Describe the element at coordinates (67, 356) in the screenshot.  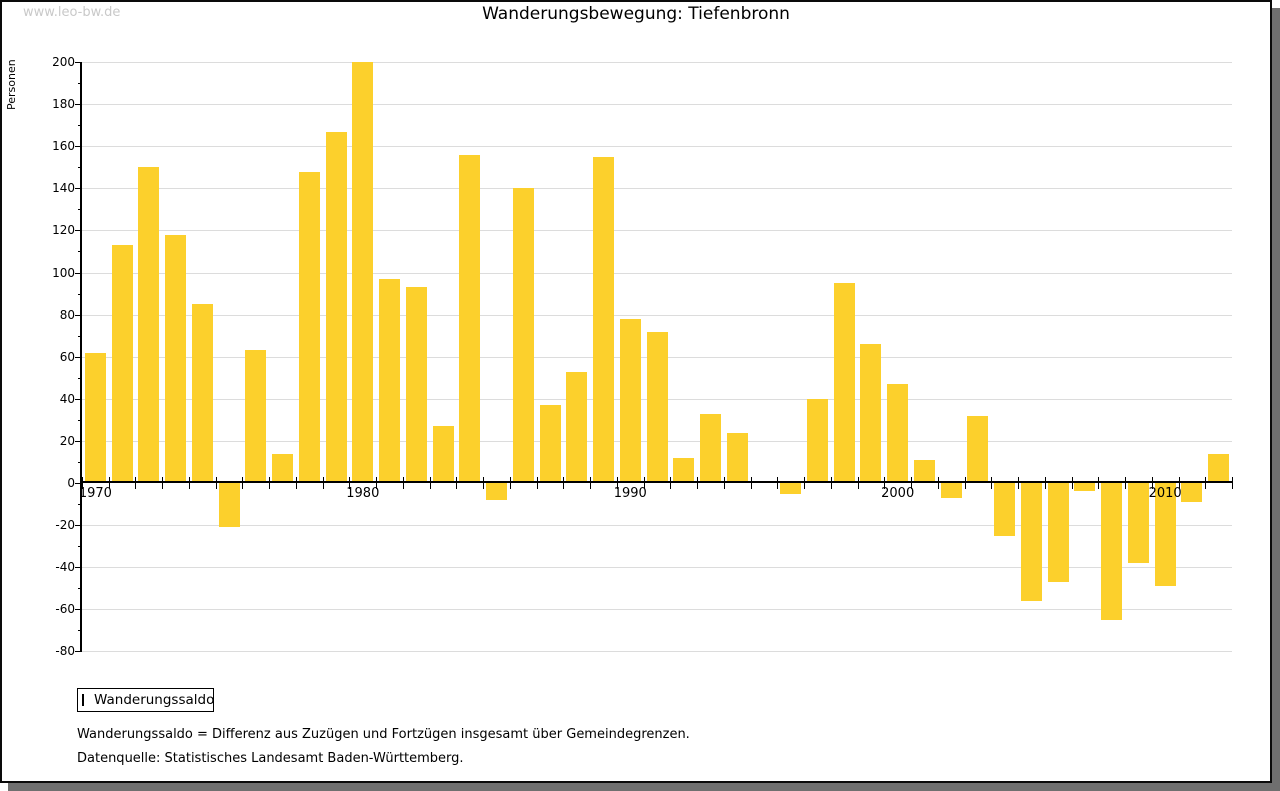
I see `y-tick-label: 60` at that location.